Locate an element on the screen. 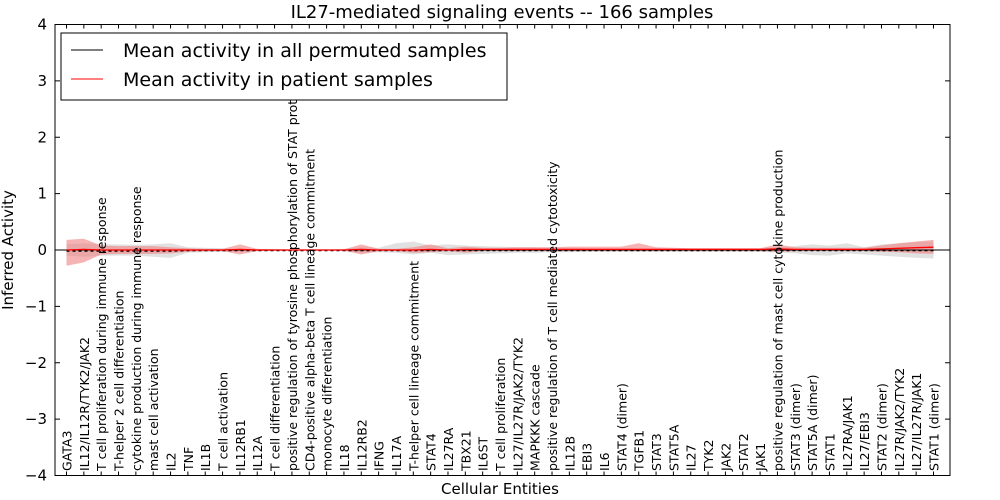  y-tick-label: −4 is located at coordinates (36, 476).